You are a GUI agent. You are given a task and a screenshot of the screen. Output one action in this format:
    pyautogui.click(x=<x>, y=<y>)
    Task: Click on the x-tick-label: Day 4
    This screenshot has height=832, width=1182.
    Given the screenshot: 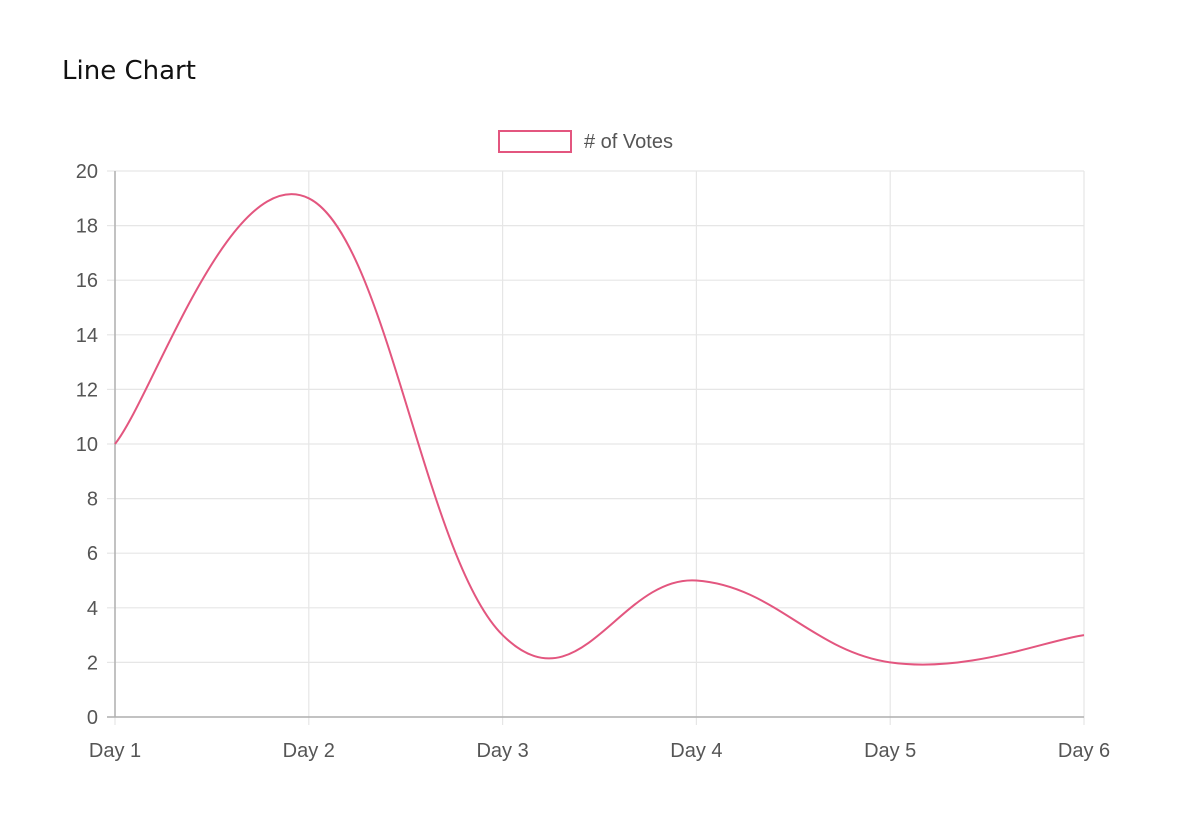 What is the action you would take?
    pyautogui.click(x=696, y=751)
    